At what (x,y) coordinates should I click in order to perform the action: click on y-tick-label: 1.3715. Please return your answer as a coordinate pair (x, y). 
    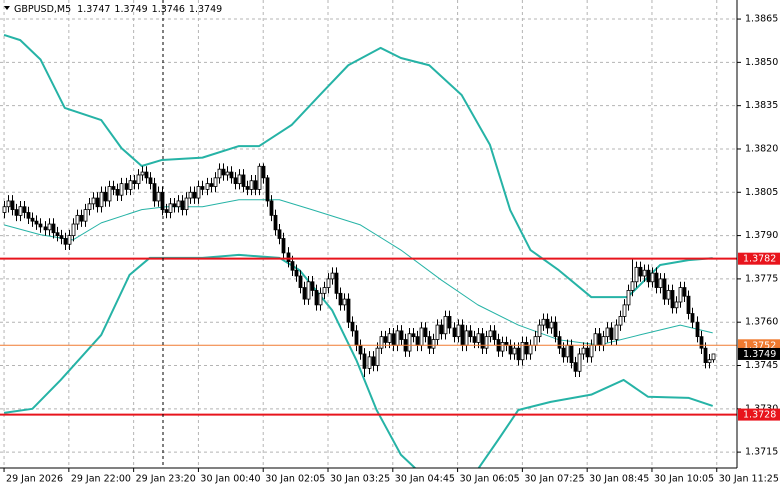
    Looking at the image, I should click on (761, 452).